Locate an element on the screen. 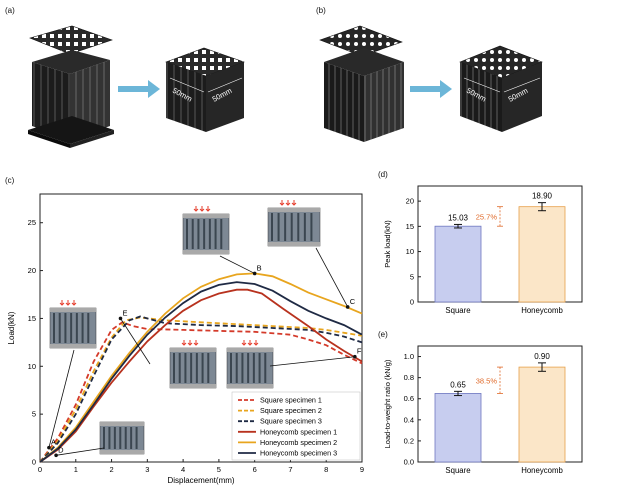 The width and height of the screenshot is (624, 495). legend-box is located at coordinates (296, 426).